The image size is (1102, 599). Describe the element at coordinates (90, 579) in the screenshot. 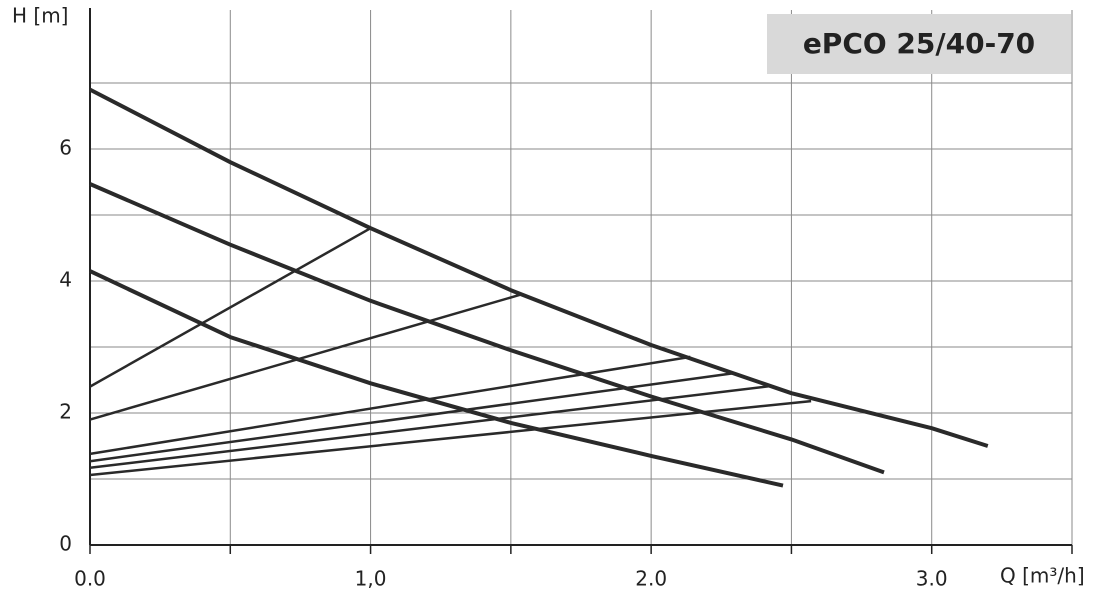

I see `x-tick-label: 0.0` at that location.